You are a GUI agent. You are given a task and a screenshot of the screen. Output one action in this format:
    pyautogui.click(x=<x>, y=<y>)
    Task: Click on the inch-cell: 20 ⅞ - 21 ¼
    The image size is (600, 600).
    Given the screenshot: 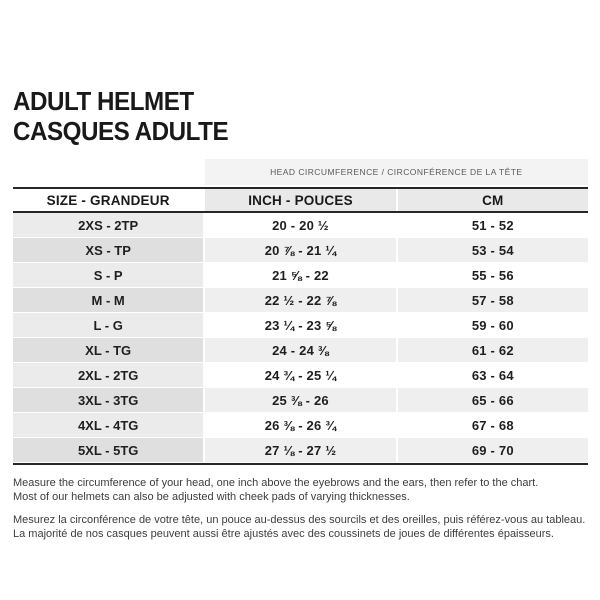 What is the action you would take?
    pyautogui.click(x=299, y=250)
    